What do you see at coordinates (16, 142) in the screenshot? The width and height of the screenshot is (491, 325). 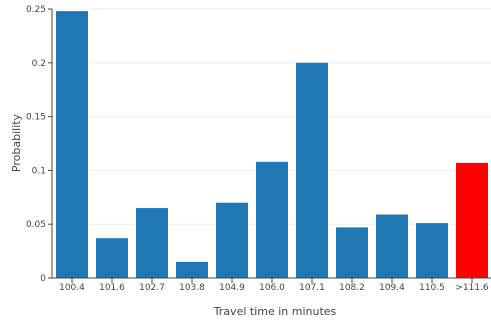 I see `y-axis-title: Probability` at bounding box center [16, 142].